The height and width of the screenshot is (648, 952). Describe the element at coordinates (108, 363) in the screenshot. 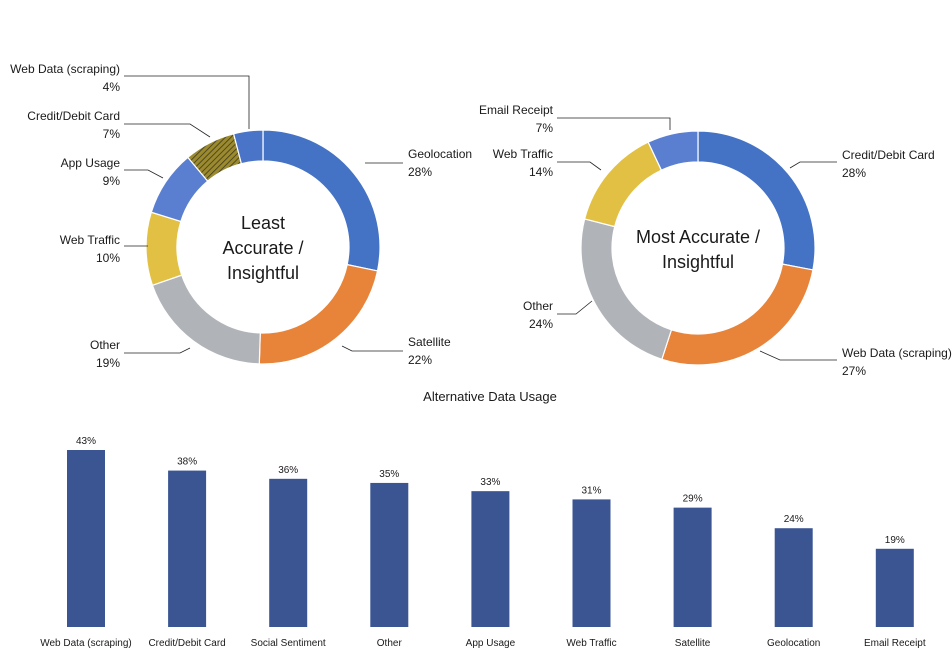

I see `slice-value-other: 19%` at that location.